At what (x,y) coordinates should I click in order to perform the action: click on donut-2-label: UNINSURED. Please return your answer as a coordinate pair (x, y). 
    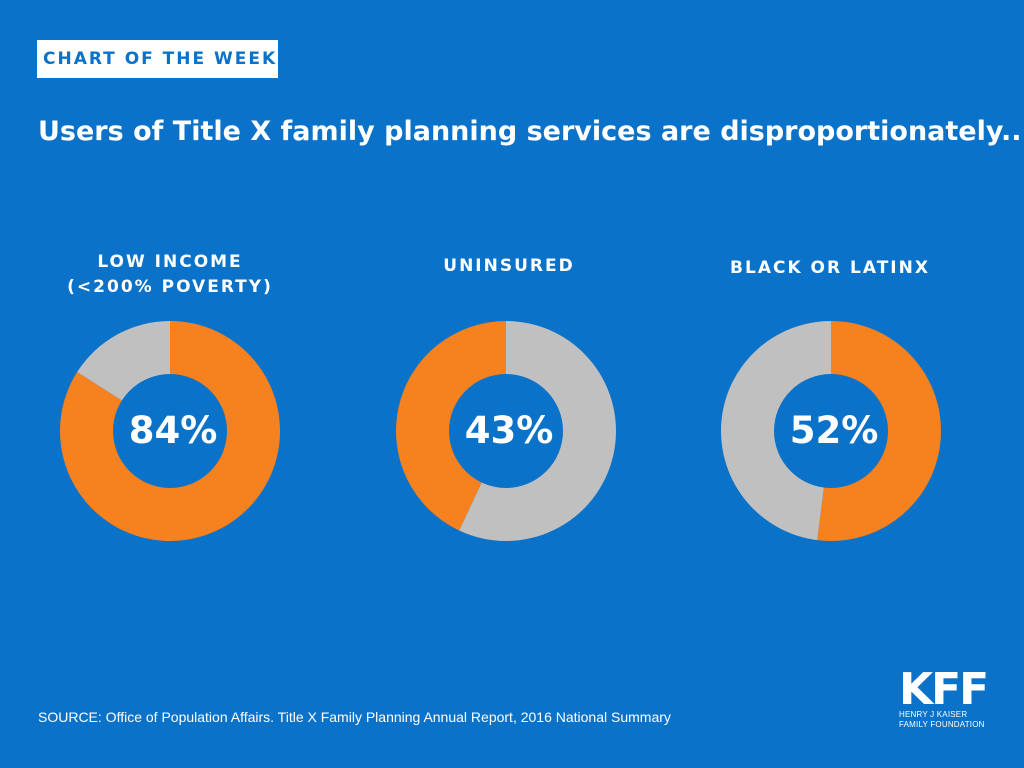
    Looking at the image, I should click on (509, 266).